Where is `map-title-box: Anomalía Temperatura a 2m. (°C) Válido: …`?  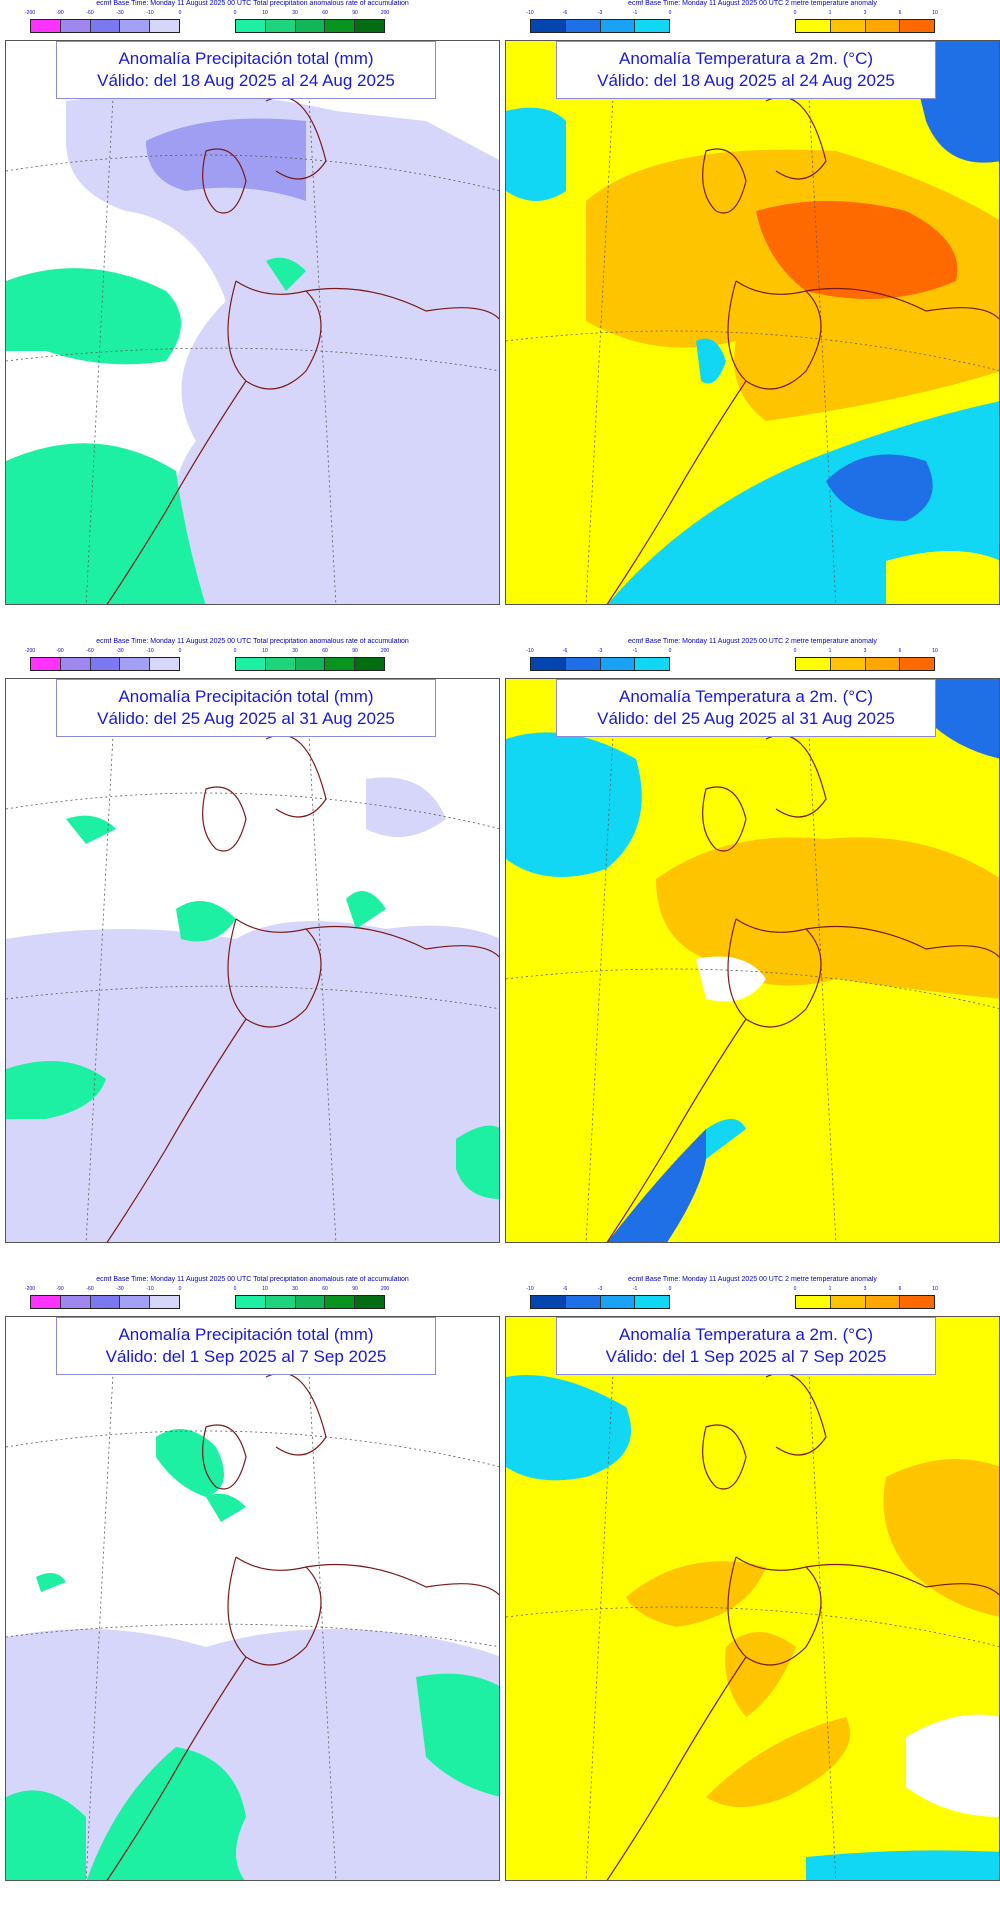 map-title-box: Anomalía Temperatura a 2m. (°C) Válido: … is located at coordinates (746, 1346).